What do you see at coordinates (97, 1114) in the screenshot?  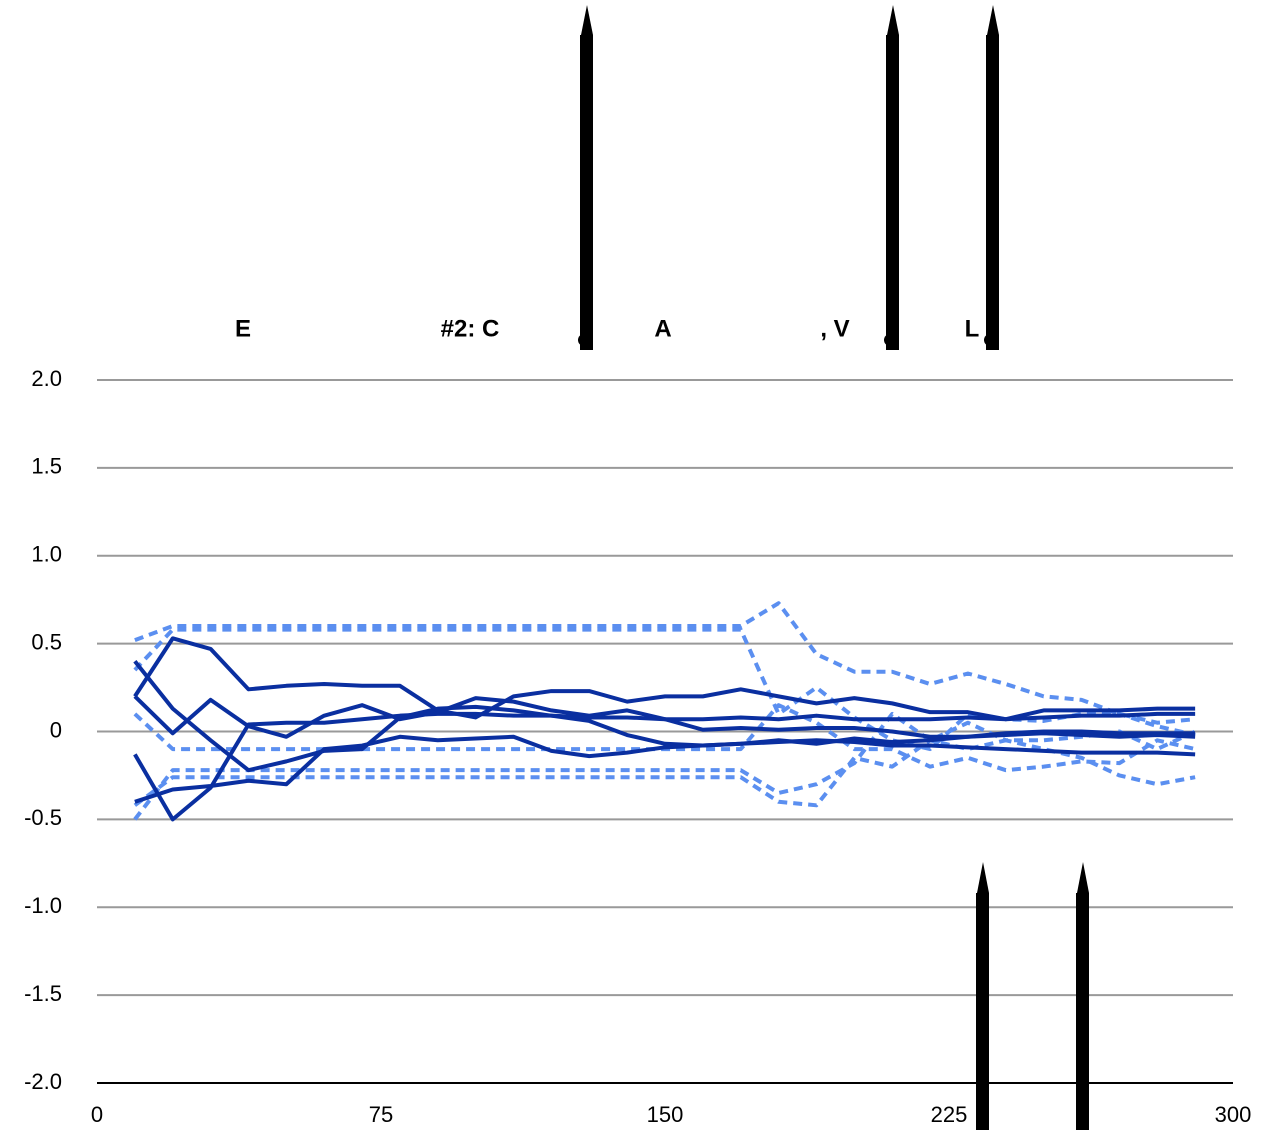 I see `x-tick-label: 0` at bounding box center [97, 1114].